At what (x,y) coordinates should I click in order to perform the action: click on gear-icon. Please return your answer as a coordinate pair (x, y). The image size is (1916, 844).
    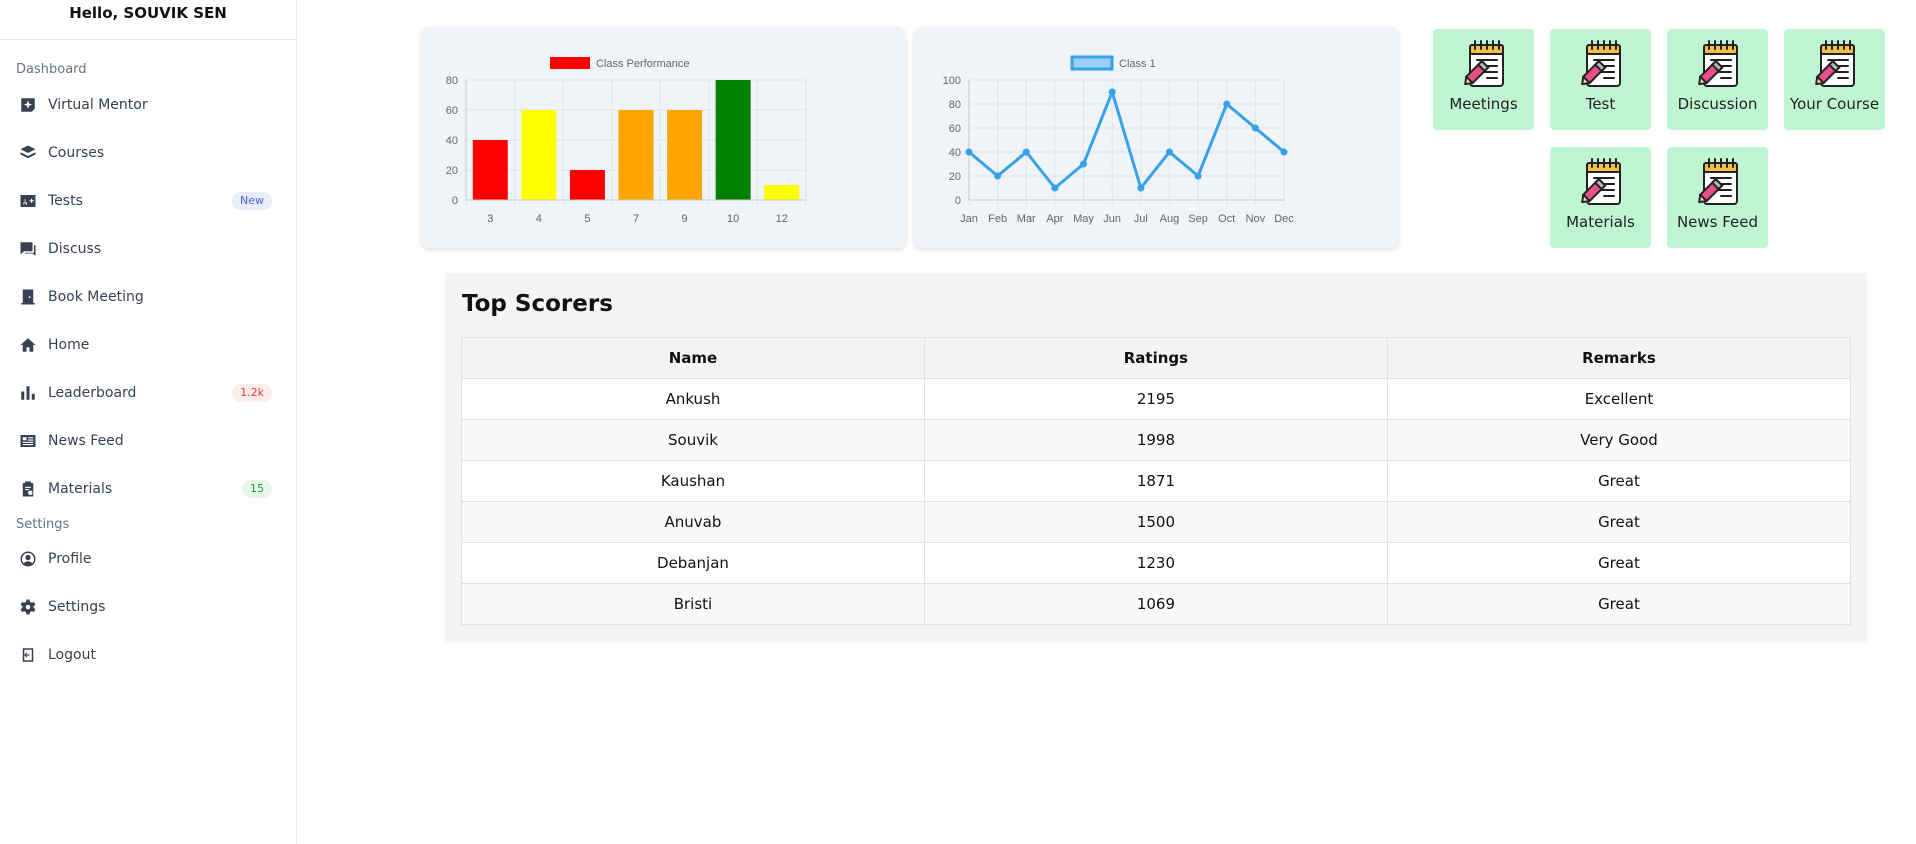
    Looking at the image, I should click on (28, 607).